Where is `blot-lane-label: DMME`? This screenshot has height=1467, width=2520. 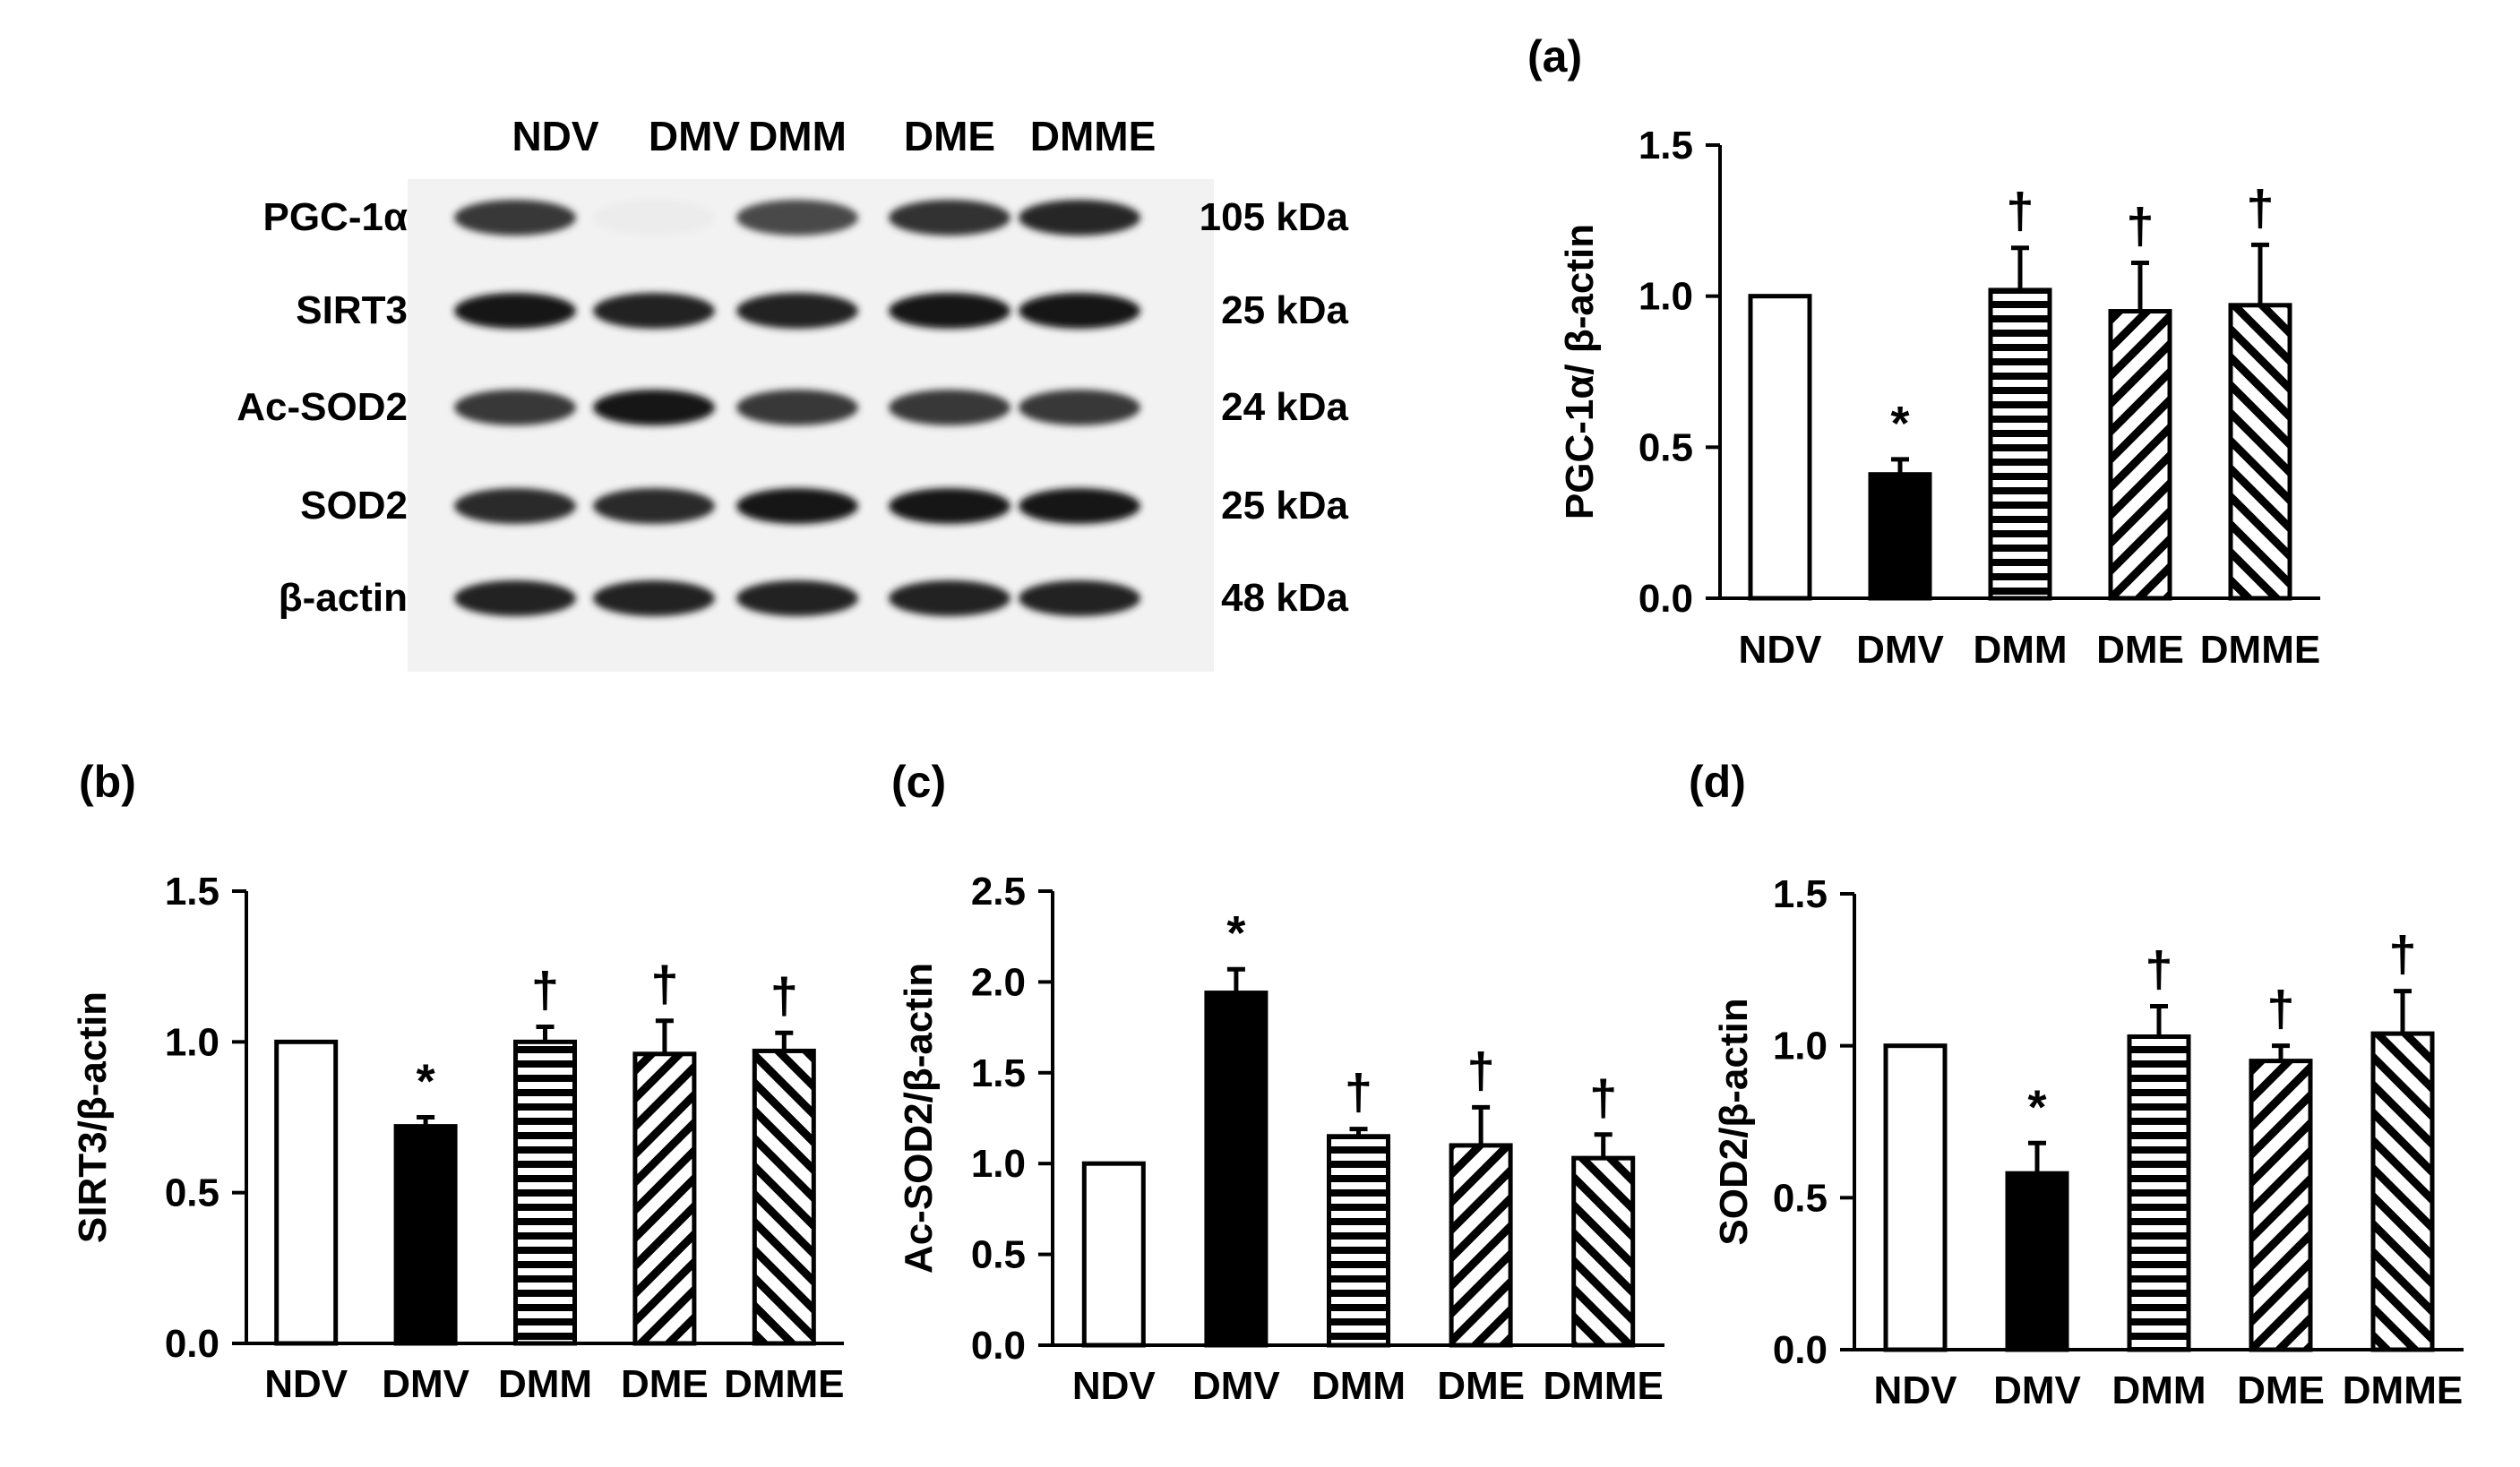 blot-lane-label: DMME is located at coordinates (1093, 136).